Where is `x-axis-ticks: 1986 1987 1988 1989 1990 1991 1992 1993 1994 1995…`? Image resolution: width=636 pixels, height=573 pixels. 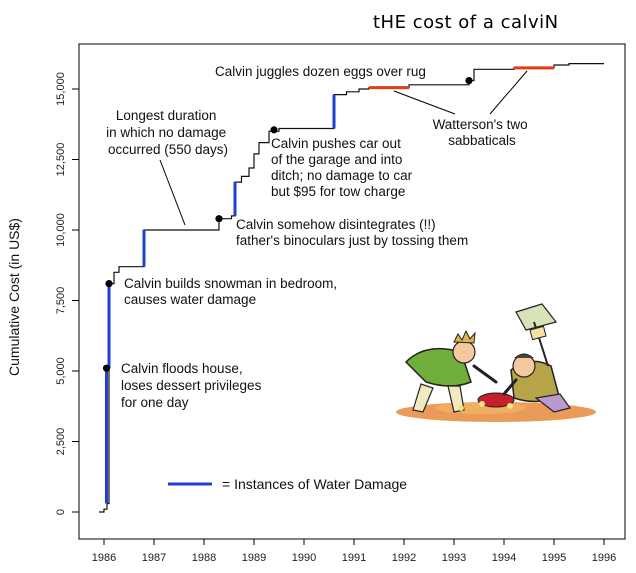 x-axis-ticks: 1986 1987 1988 1989 1990 1991 1992 1993 1994 1995… is located at coordinates (354, 551).